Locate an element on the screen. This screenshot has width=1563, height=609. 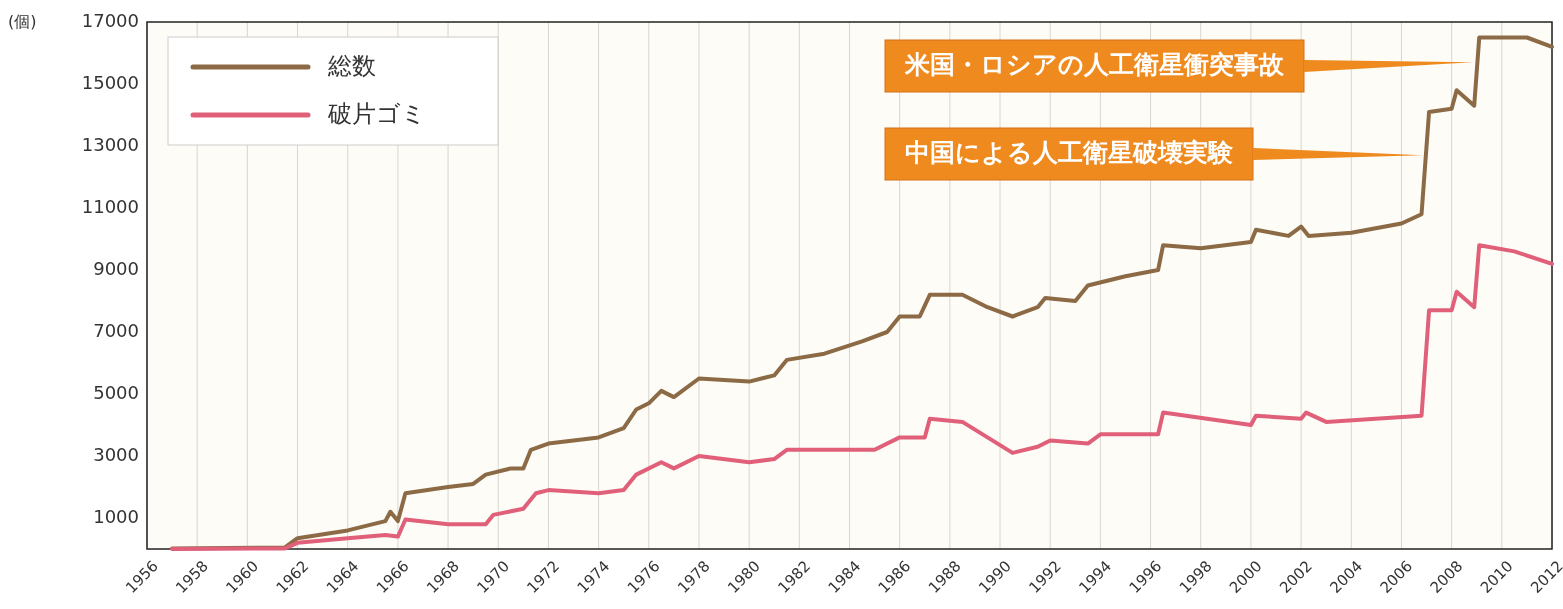
legend-label: 総数 is located at coordinates (351, 66).